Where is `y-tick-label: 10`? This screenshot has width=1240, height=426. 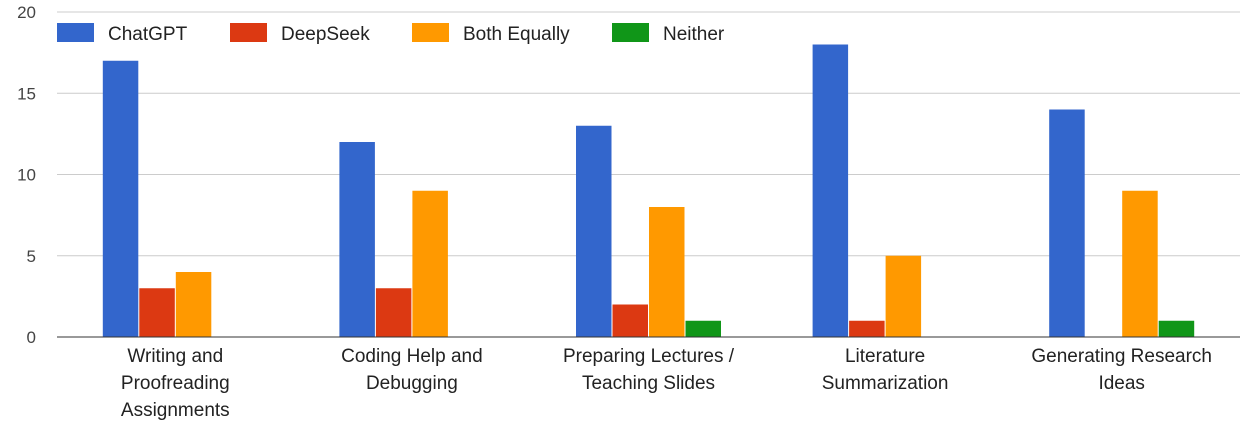 y-tick-label: 10 is located at coordinates (26, 175).